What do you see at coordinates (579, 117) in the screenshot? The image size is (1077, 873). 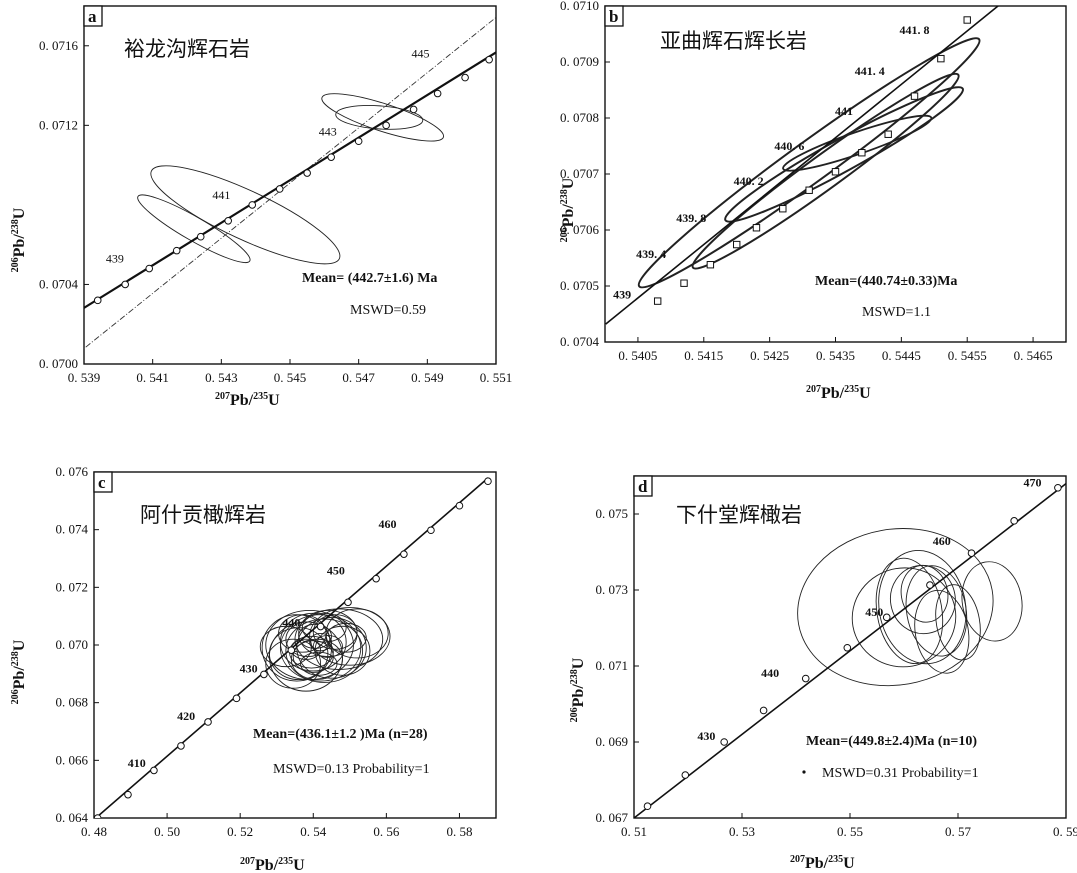 I see `y-tick-label: 0. 0708` at bounding box center [579, 117].